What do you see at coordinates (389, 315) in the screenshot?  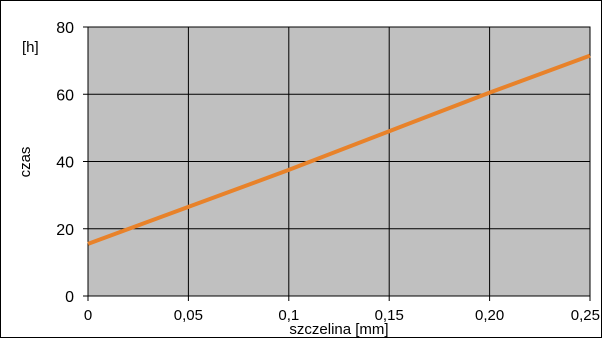 I see `x-tick-label: 0,15` at bounding box center [389, 315].